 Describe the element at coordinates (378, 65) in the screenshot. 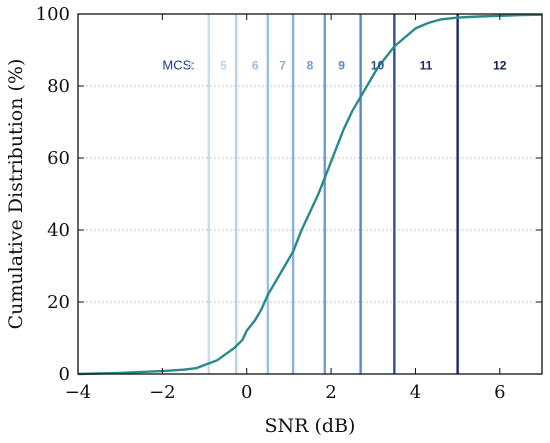

I see `mcs-label-10: 10` at that location.